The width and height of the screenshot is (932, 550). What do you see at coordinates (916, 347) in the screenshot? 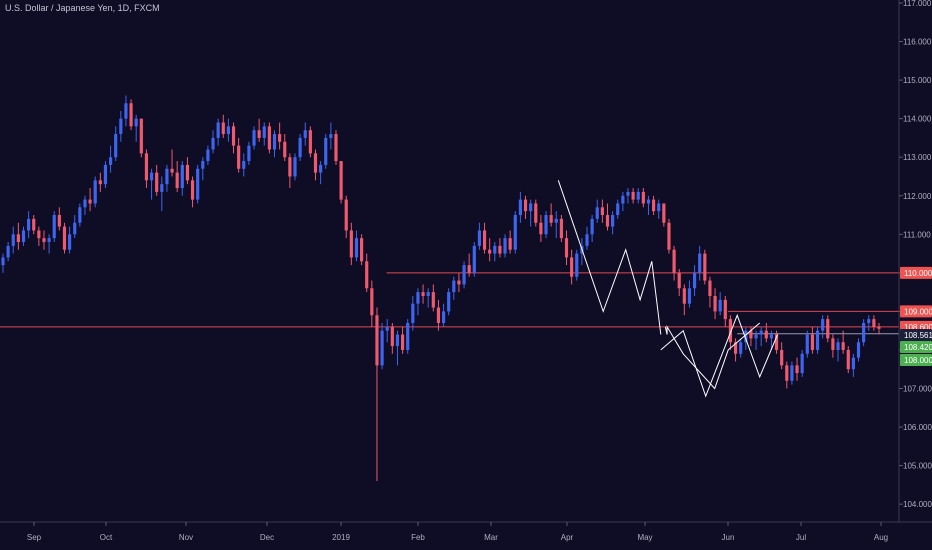
I see `price-badge: 108.420` at bounding box center [916, 347].